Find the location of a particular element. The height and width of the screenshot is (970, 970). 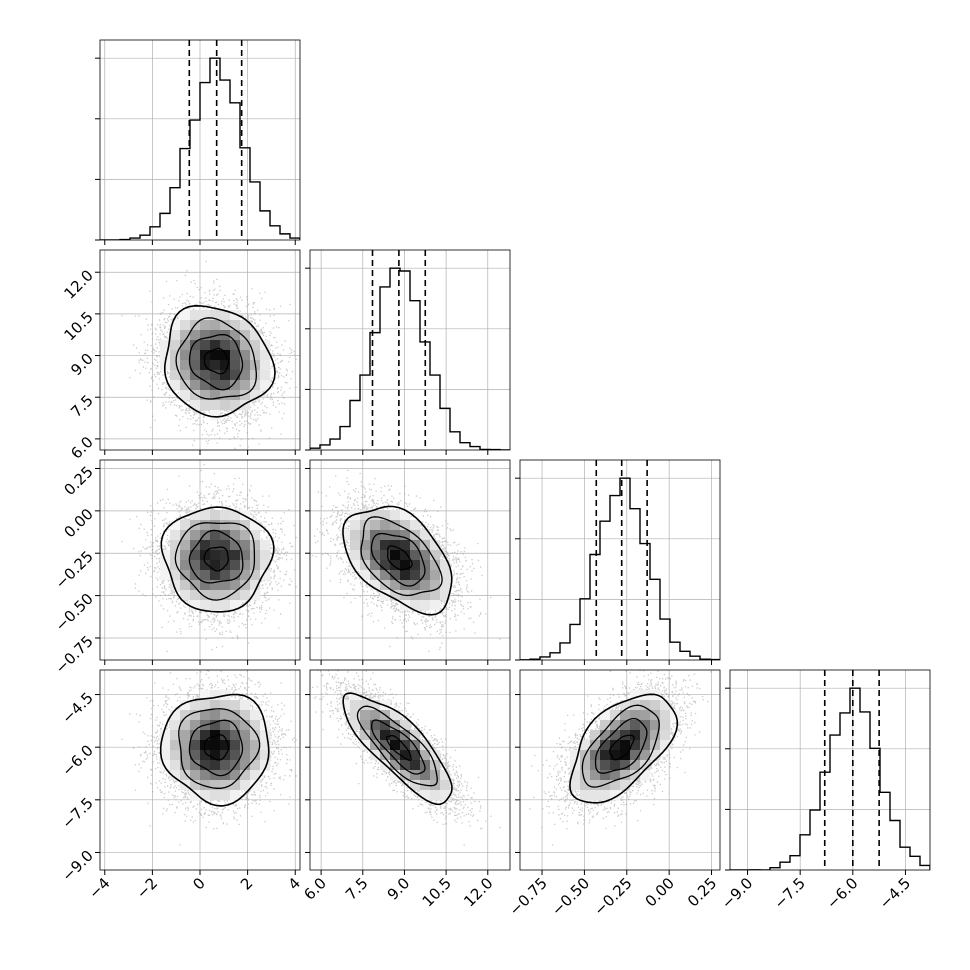

x-tick-label: −4.5 is located at coordinates (895, 893).